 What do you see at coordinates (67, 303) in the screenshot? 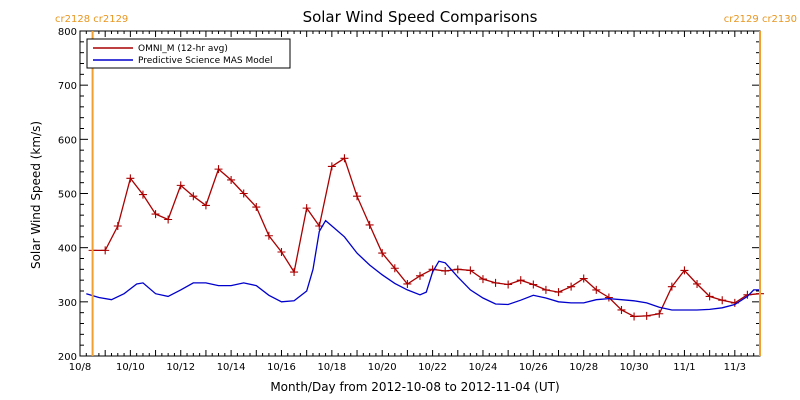
I see `y-tick-label: 300` at bounding box center [67, 303].